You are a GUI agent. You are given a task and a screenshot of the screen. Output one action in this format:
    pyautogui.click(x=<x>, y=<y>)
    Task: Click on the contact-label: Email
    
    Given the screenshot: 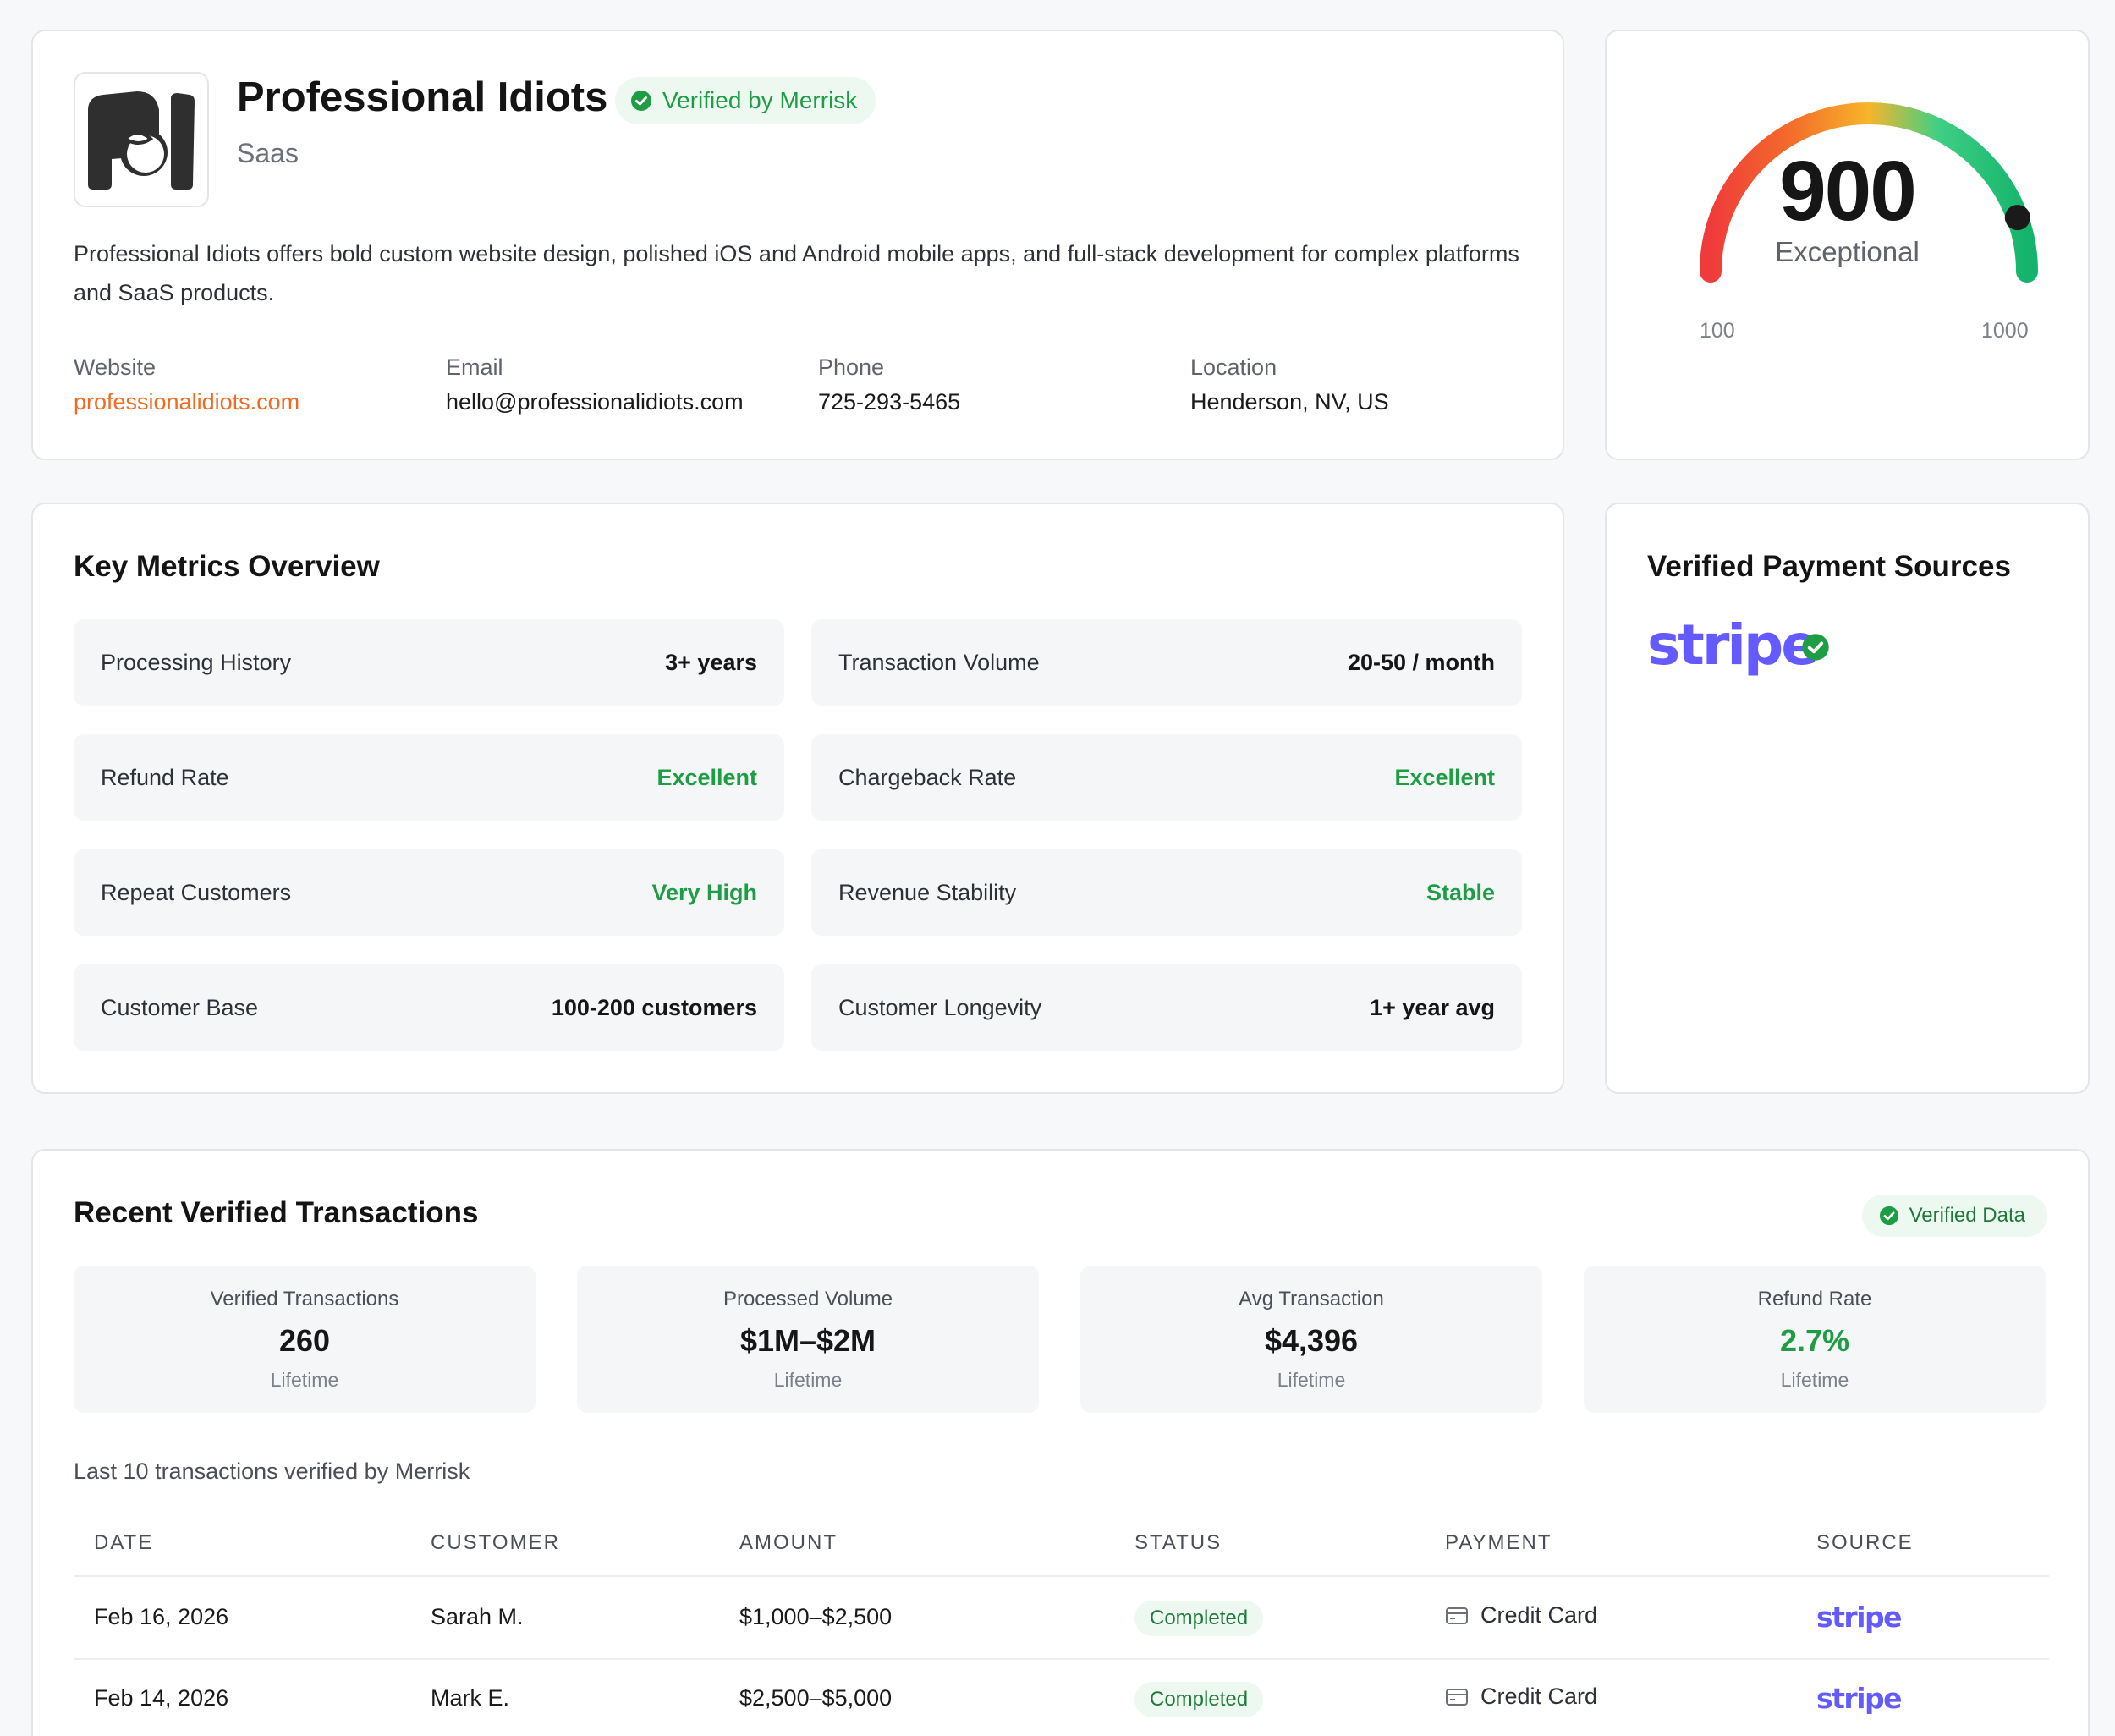 What is the action you would take?
    pyautogui.click(x=474, y=367)
    